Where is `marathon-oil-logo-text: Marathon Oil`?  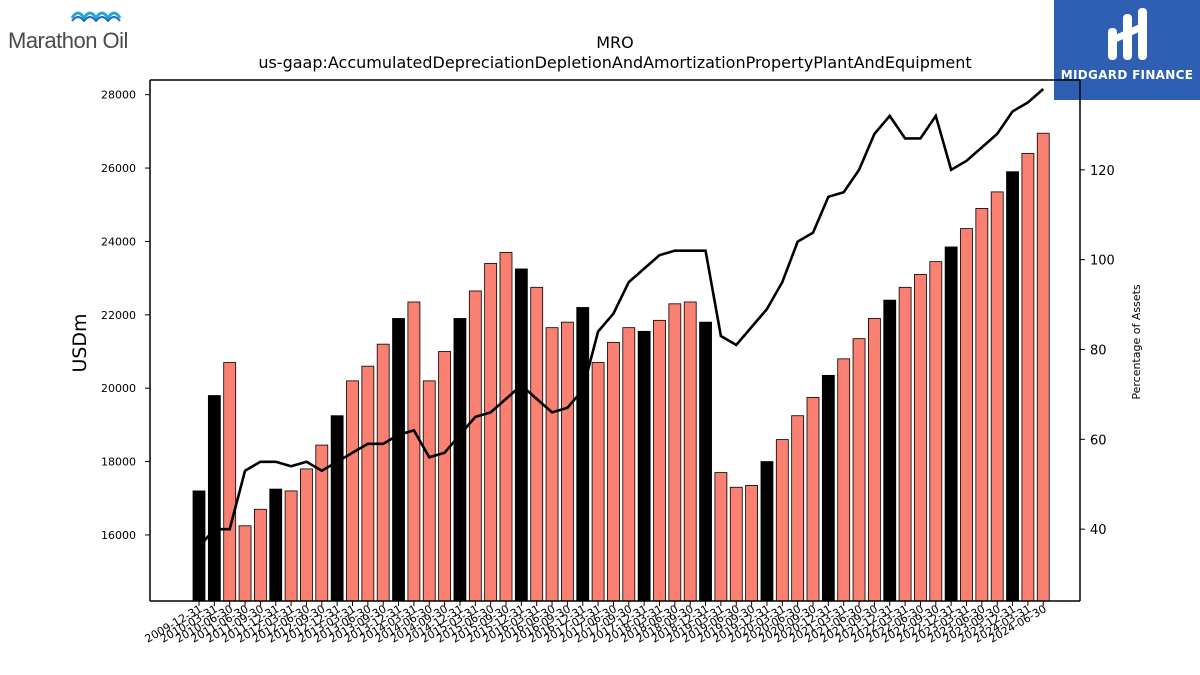 marathon-oil-logo-text: Marathon Oil is located at coordinates (68, 40).